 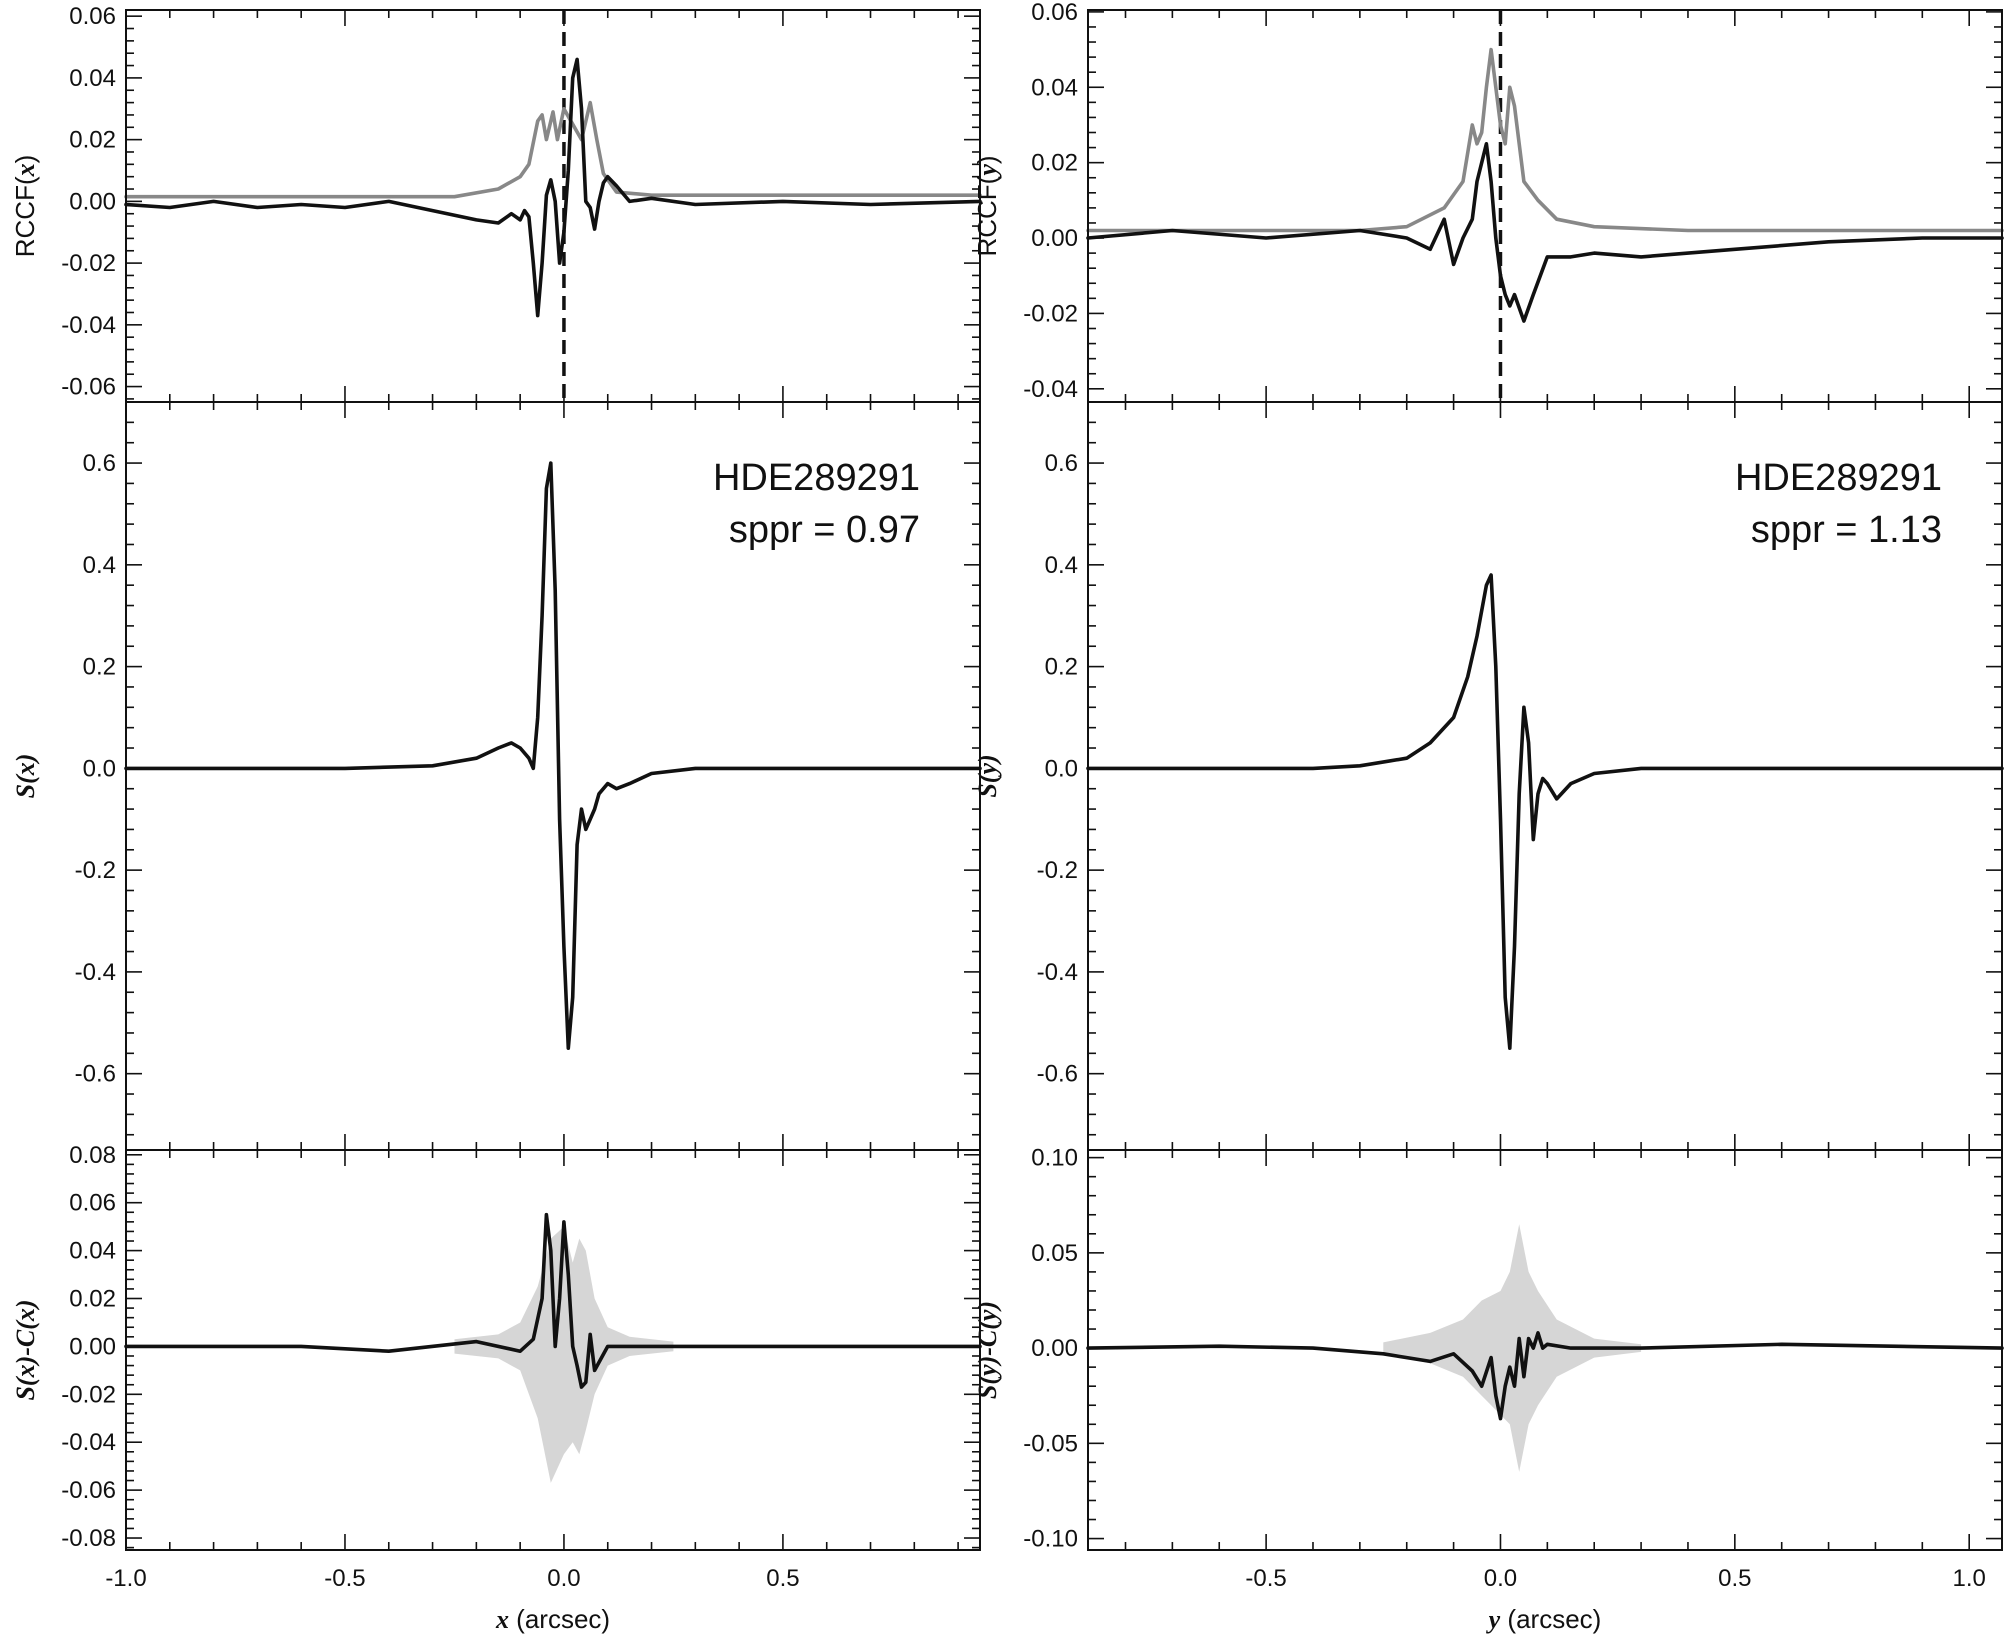 I want to click on chart-4-ytick-label: -0.4, so click(x=1057, y=972).